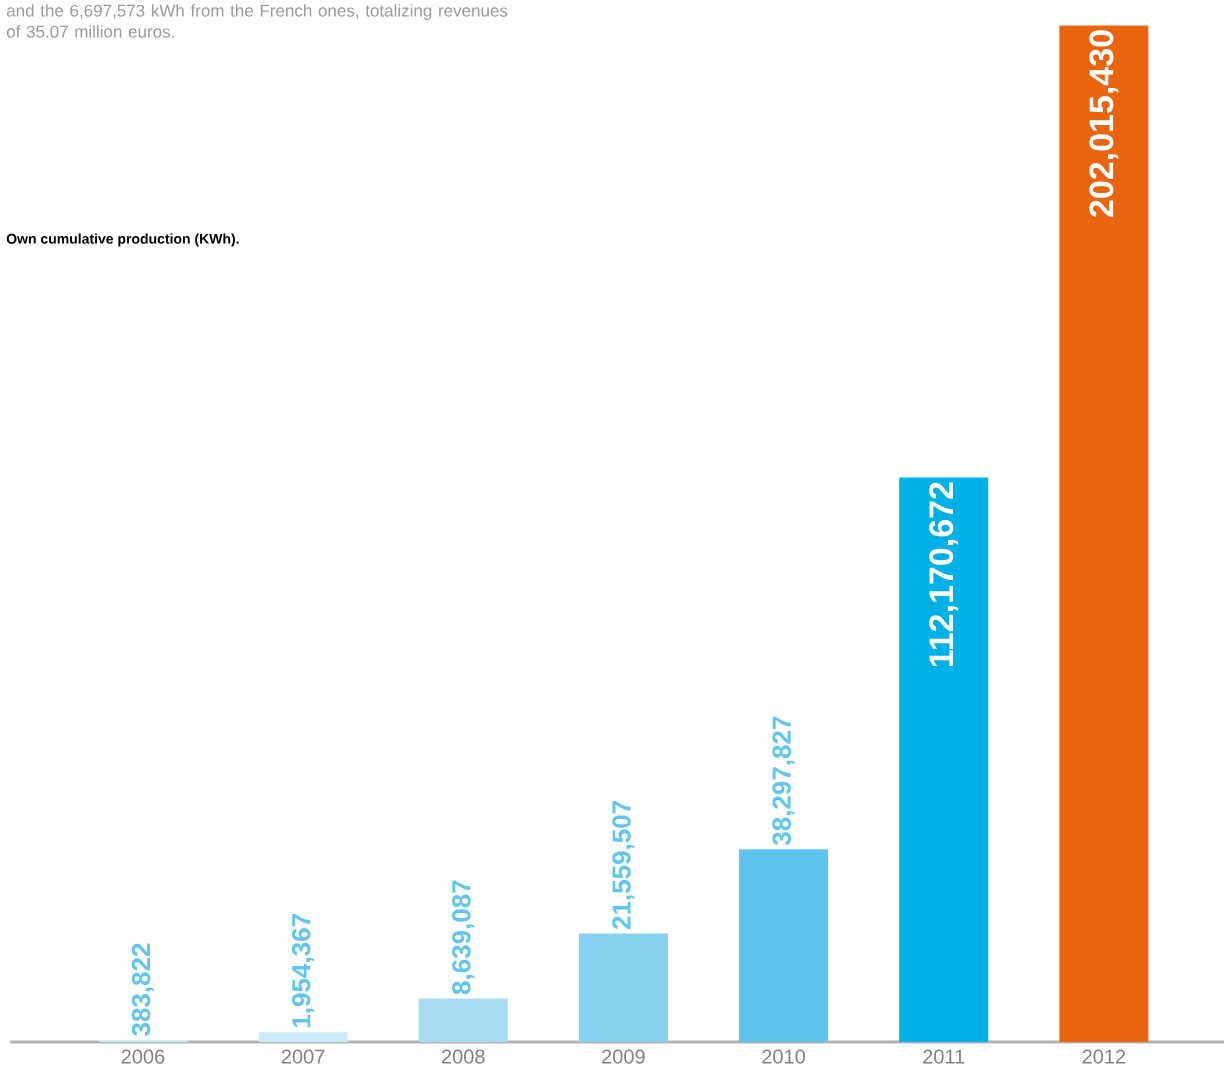 This screenshot has width=1224, height=1082. What do you see at coordinates (143, 1056) in the screenshot?
I see `x-tick-label: 2006` at bounding box center [143, 1056].